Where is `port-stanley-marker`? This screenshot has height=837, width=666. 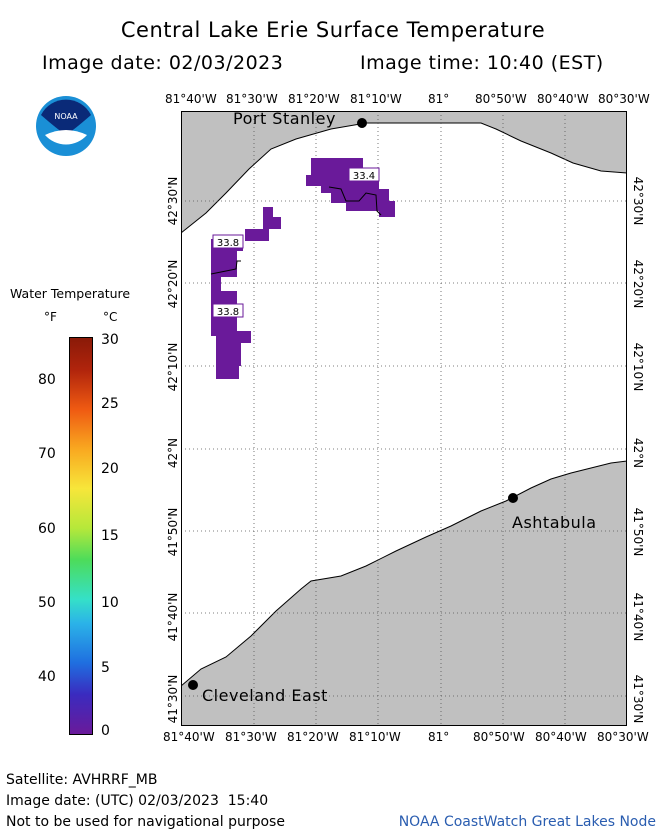
port-stanley-marker is located at coordinates (362, 123).